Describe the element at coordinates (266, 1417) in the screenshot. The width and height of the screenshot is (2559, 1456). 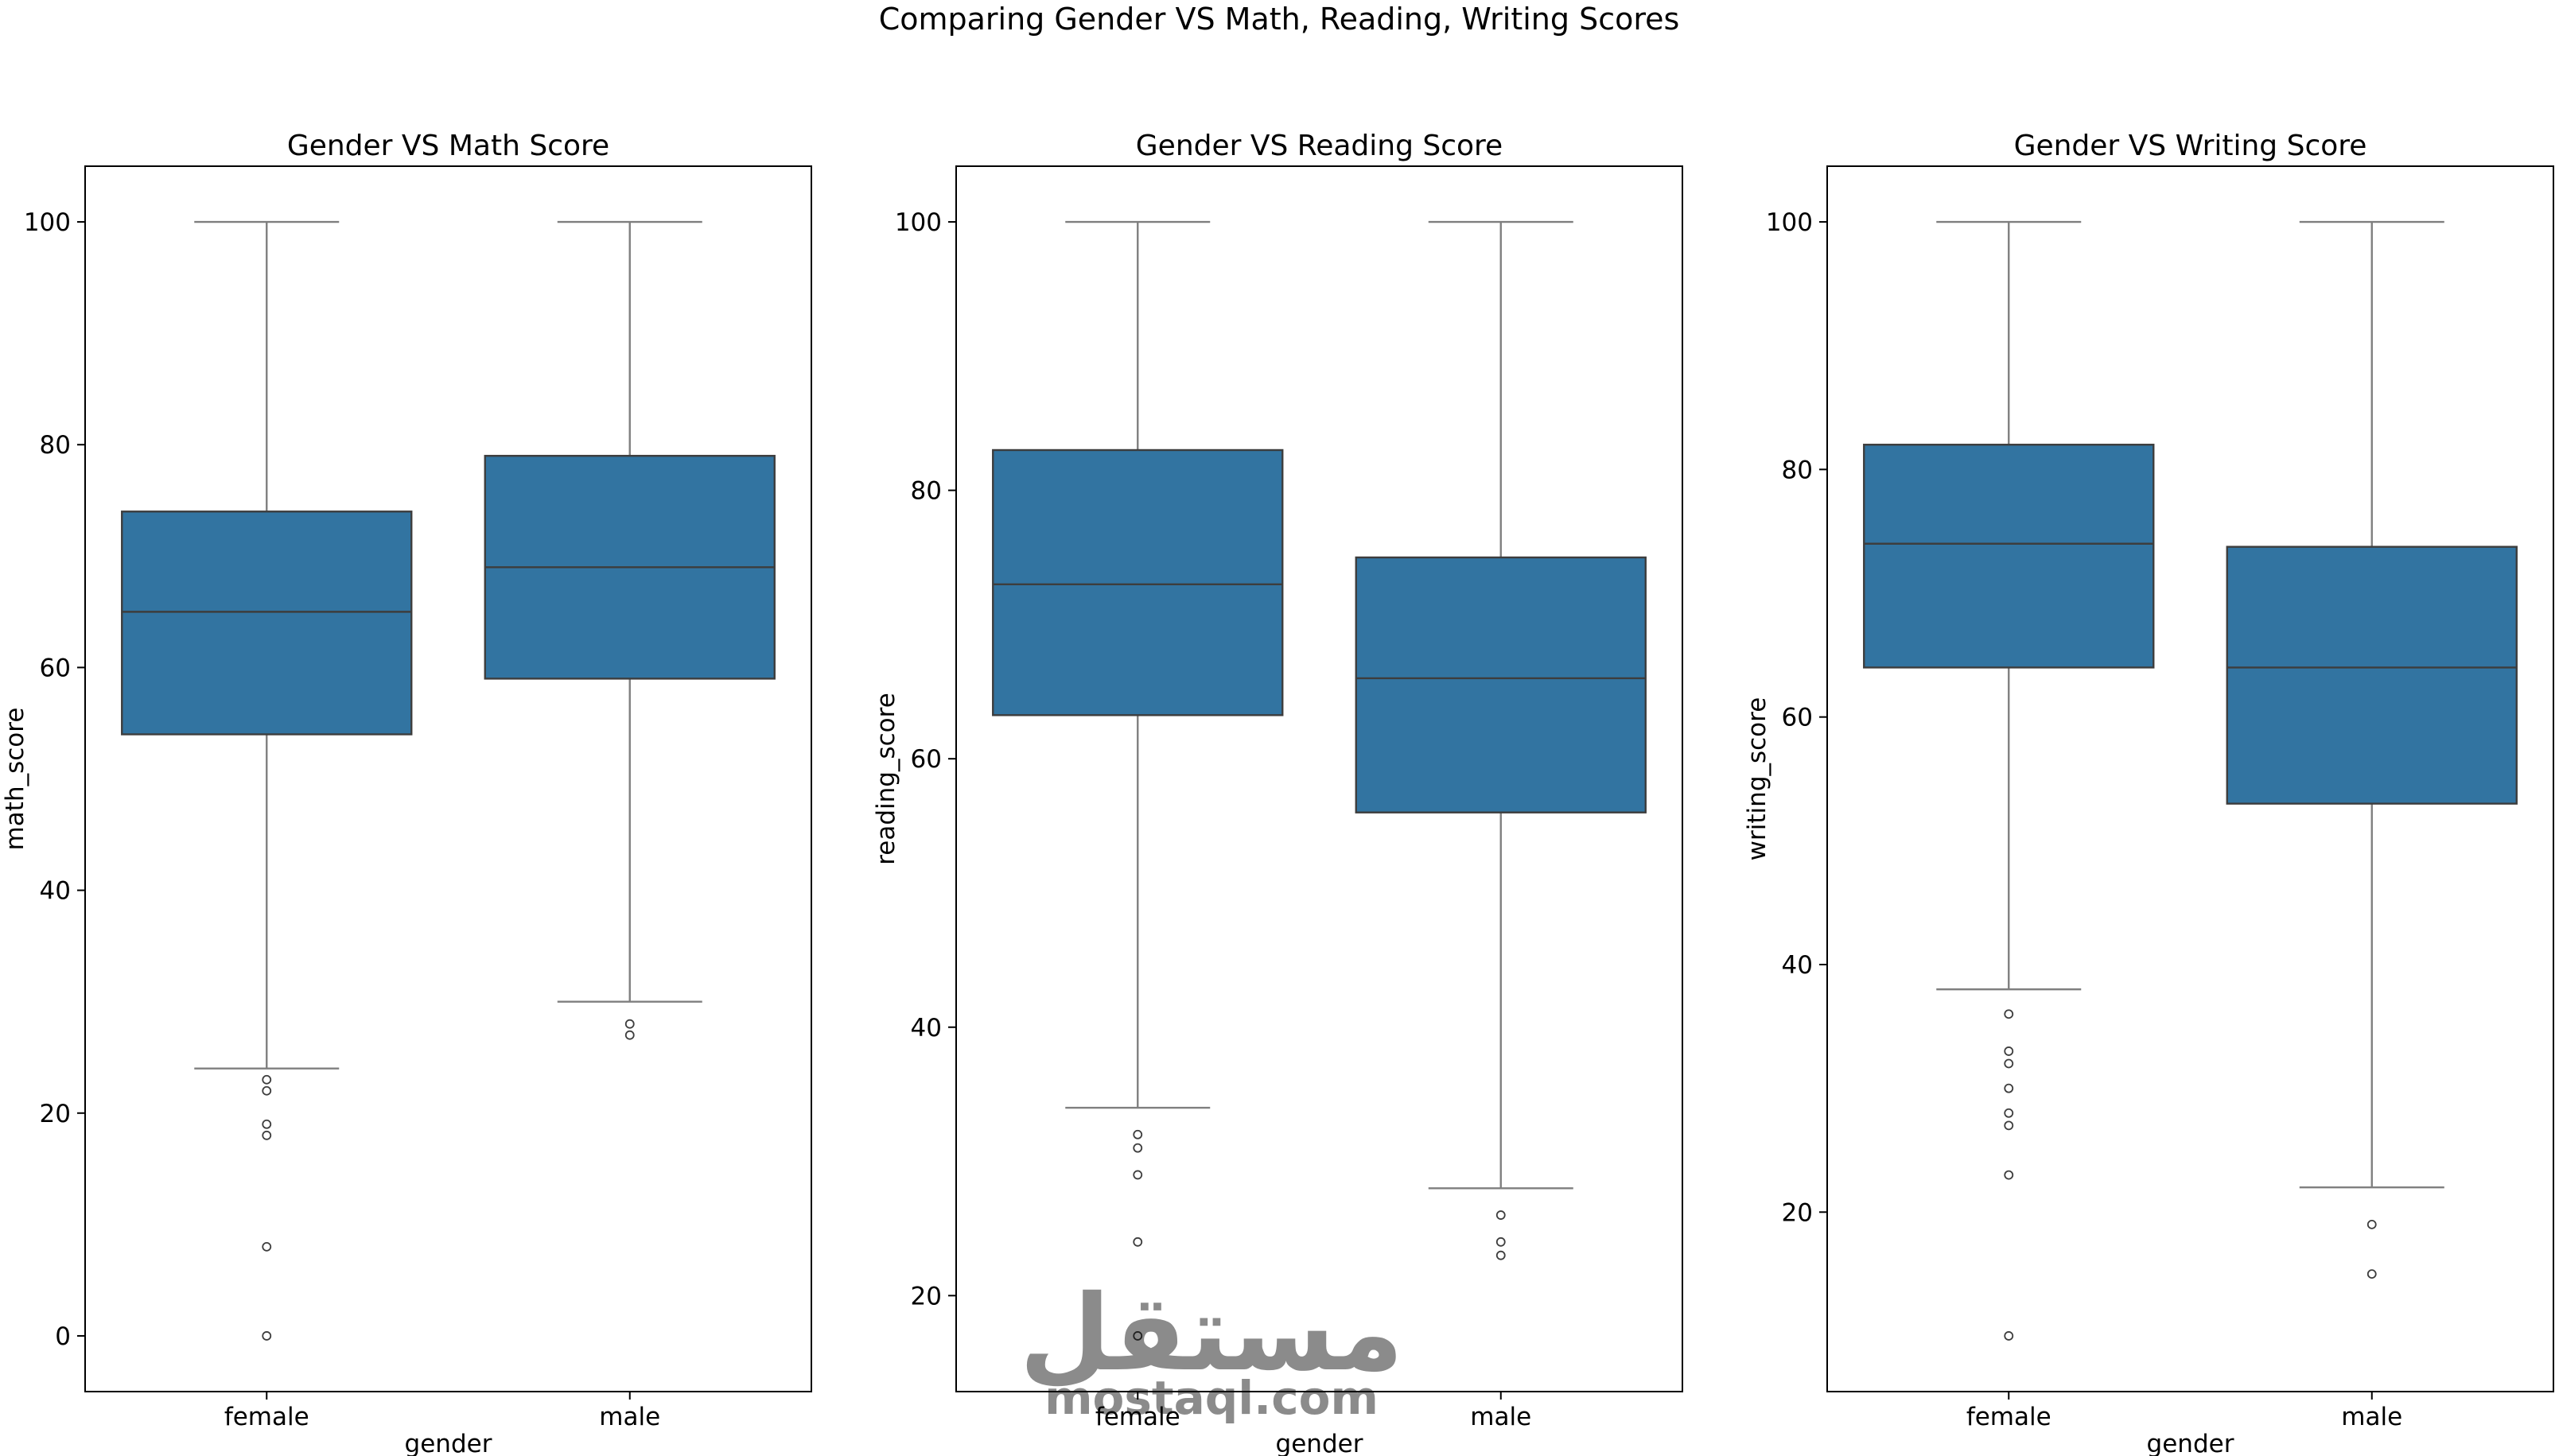
I see `subplot-1-xtick-label-female: female` at that location.